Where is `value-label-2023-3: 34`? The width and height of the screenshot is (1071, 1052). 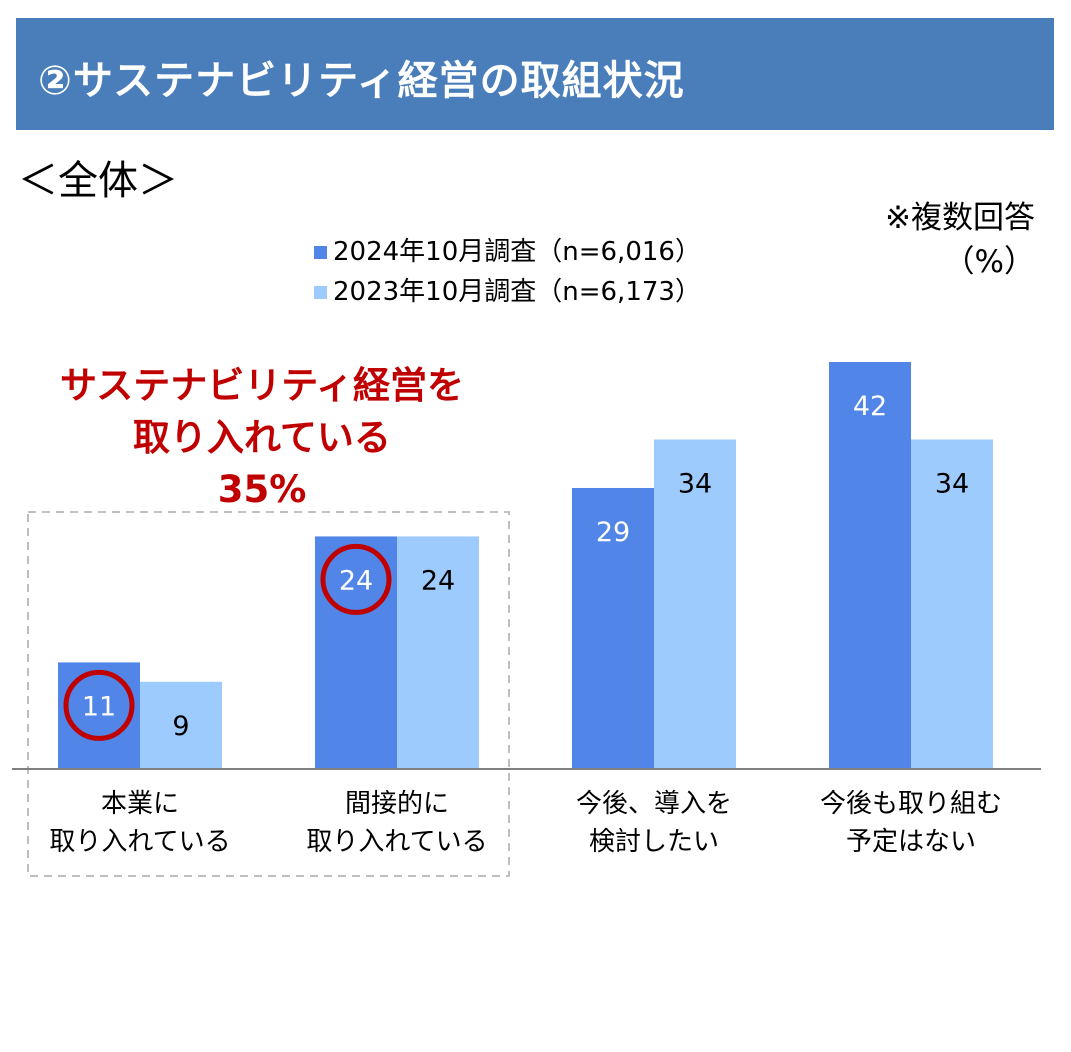
value-label-2023-3: 34 is located at coordinates (952, 484).